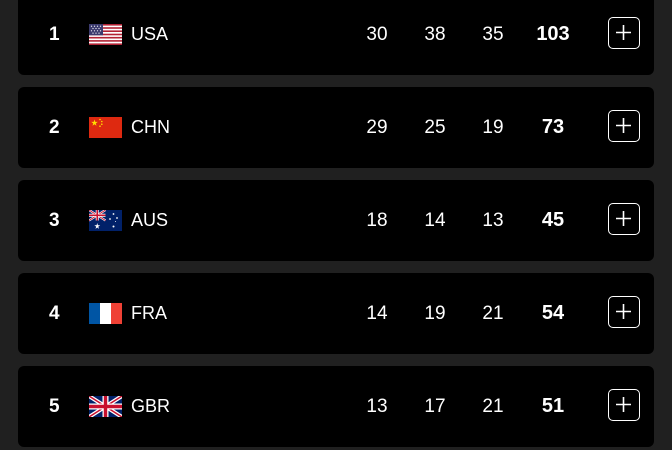 This screenshot has width=672, height=450. Describe the element at coordinates (150, 34) in the screenshot. I see `country-code: USA` at that location.